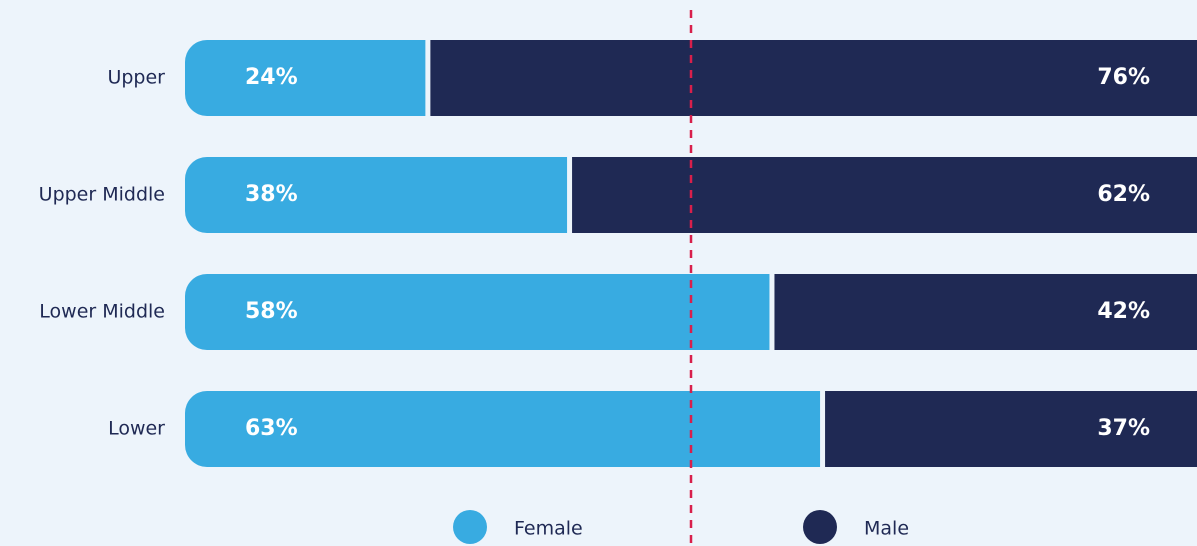  What do you see at coordinates (1123, 311) in the screenshot?
I see `value-label: 42%` at bounding box center [1123, 311].